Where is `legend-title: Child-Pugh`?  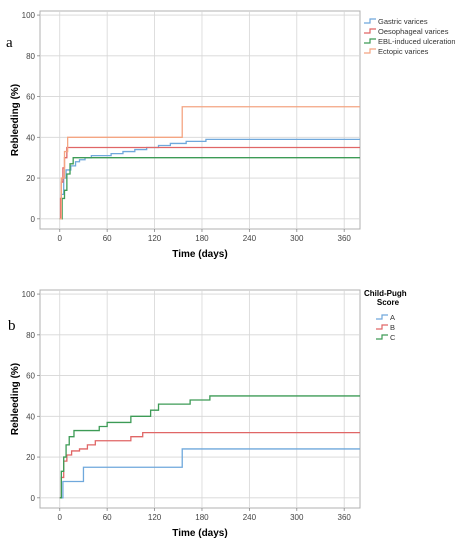 legend-title: Child-Pugh is located at coordinates (385, 293).